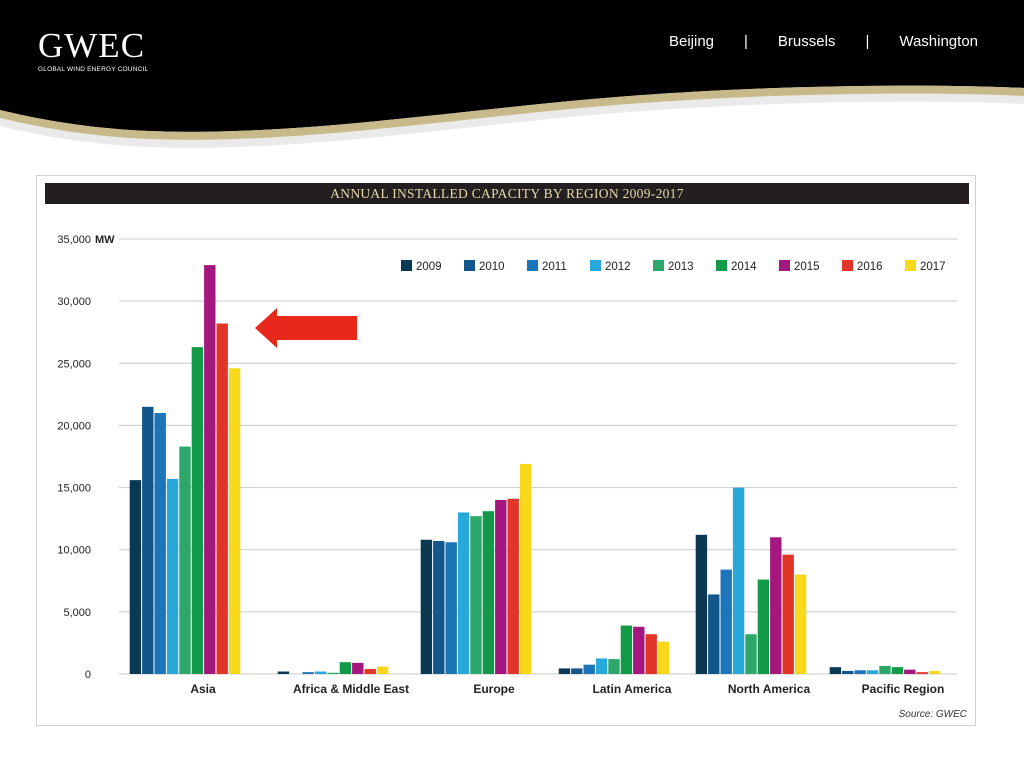 The width and height of the screenshot is (1024, 768). I want to click on logo-subtitle: GLOBAL WIND ENERGY COUNCIL, so click(93, 69).